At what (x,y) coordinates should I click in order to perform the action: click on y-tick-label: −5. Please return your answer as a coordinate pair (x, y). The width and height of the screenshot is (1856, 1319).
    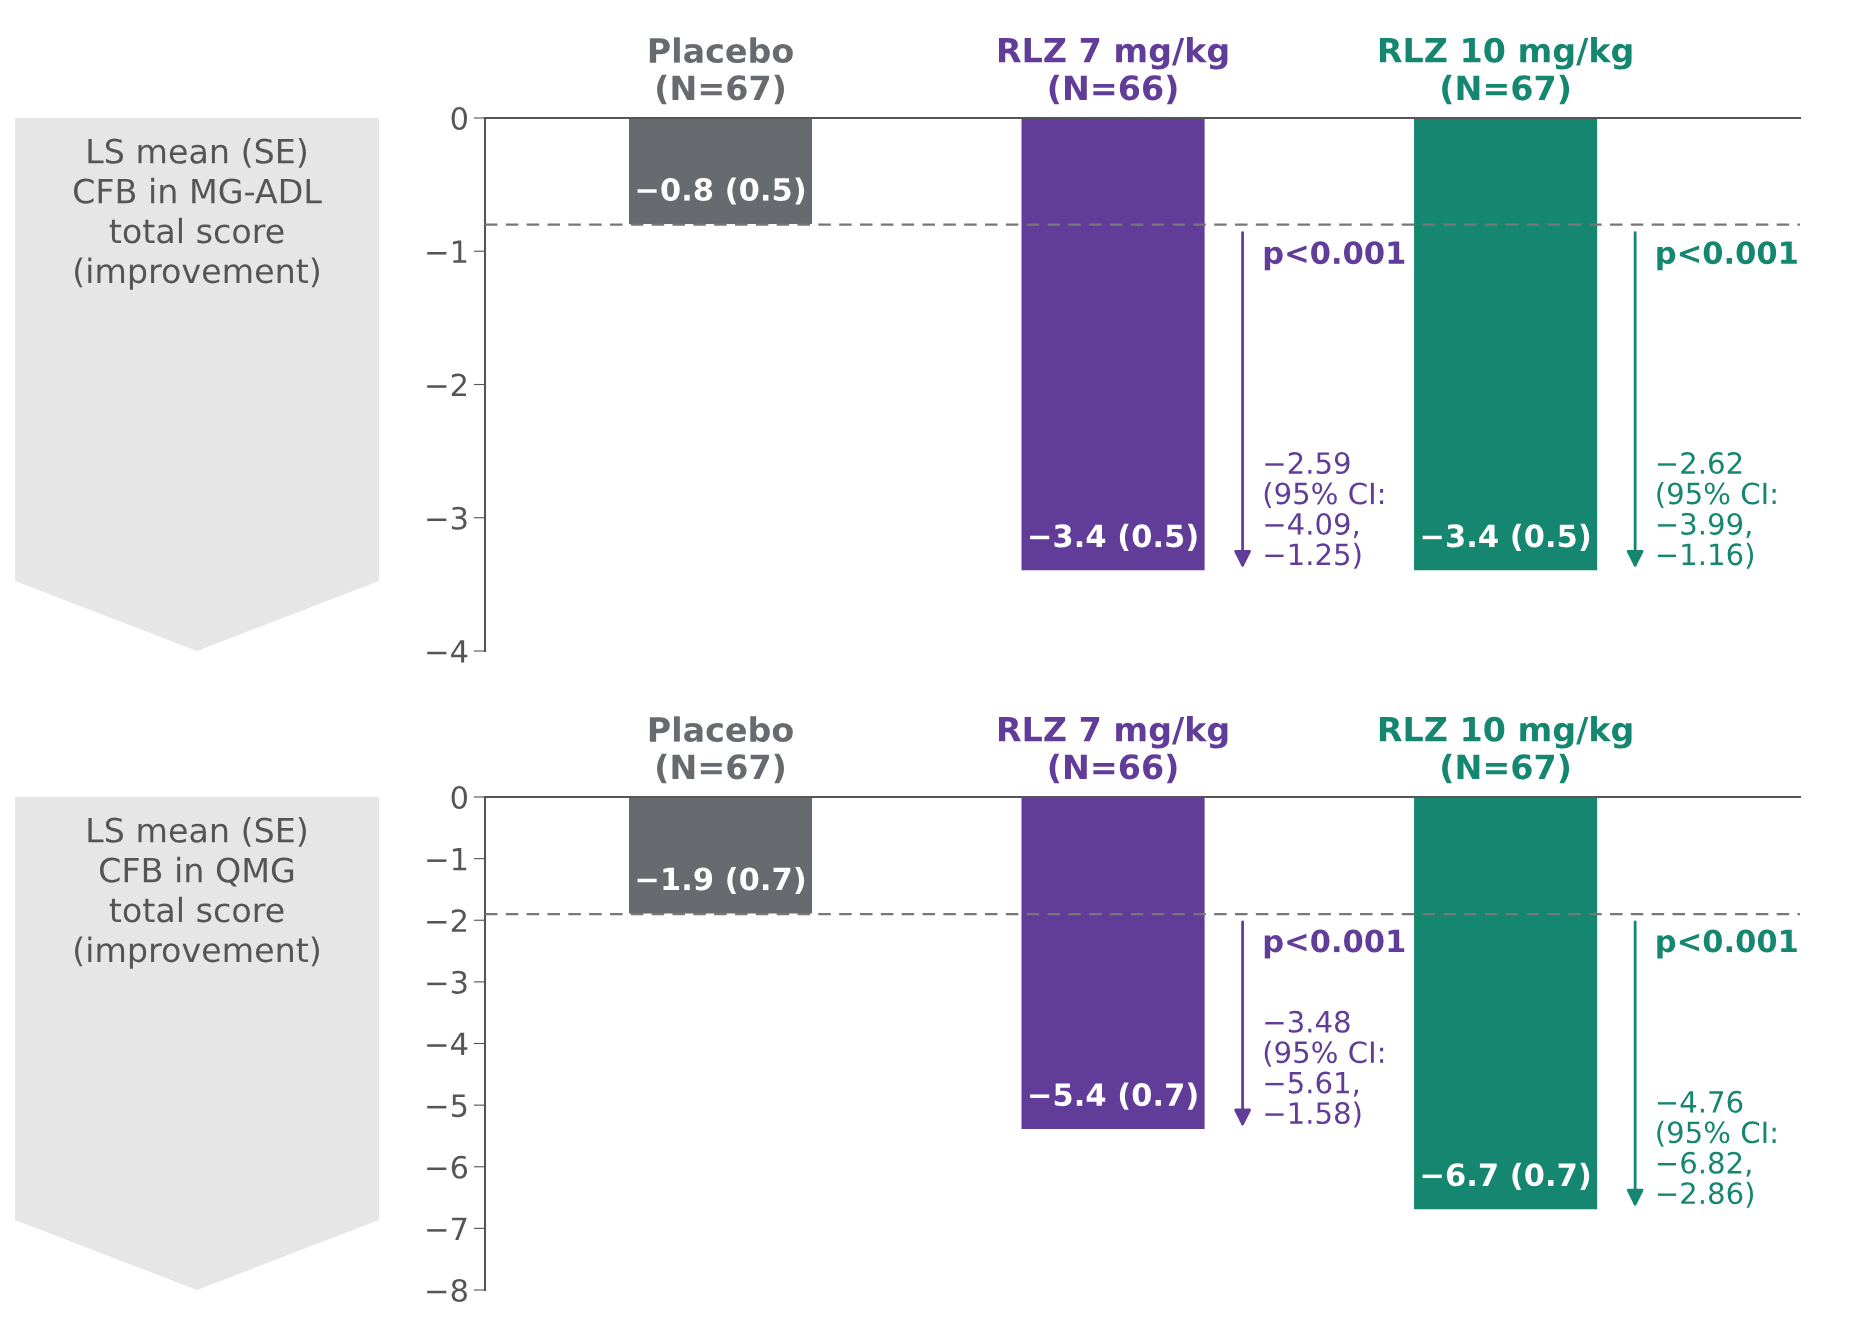
    Looking at the image, I should click on (447, 1106).